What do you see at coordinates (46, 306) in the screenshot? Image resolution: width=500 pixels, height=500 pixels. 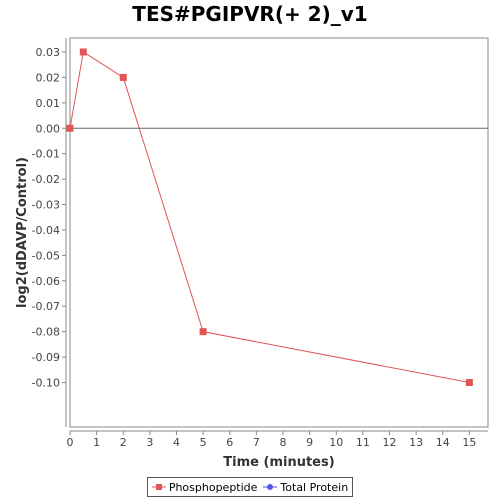 I see `y-tick-label: -0.07` at bounding box center [46, 306].